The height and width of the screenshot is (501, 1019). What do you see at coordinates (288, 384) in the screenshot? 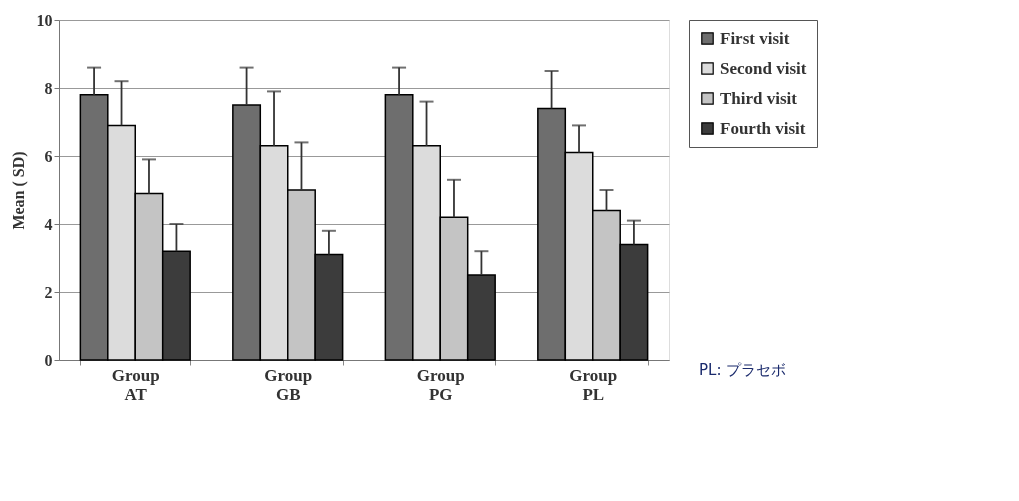
I see `x-tick-label: Group GB` at bounding box center [288, 384].